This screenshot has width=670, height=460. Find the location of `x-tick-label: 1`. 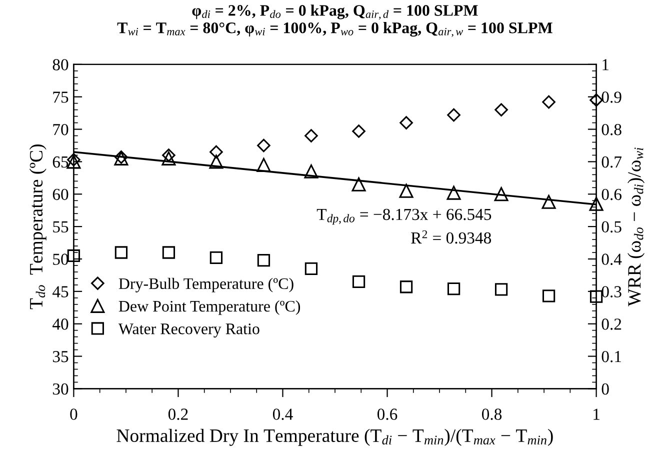

x-tick-label: 1 is located at coordinates (597, 414).